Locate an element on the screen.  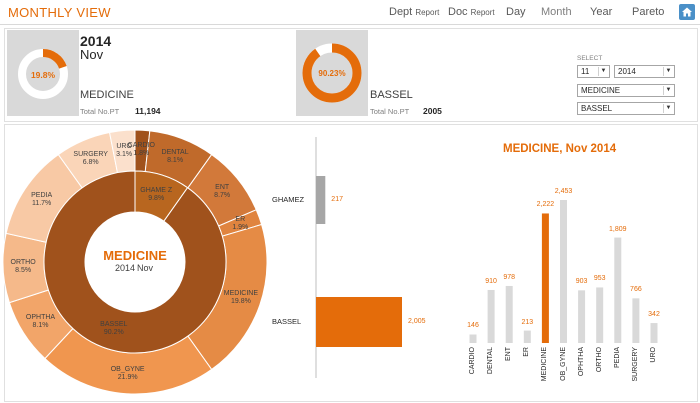
department-bar-value-label: 953 is located at coordinates (599, 279).